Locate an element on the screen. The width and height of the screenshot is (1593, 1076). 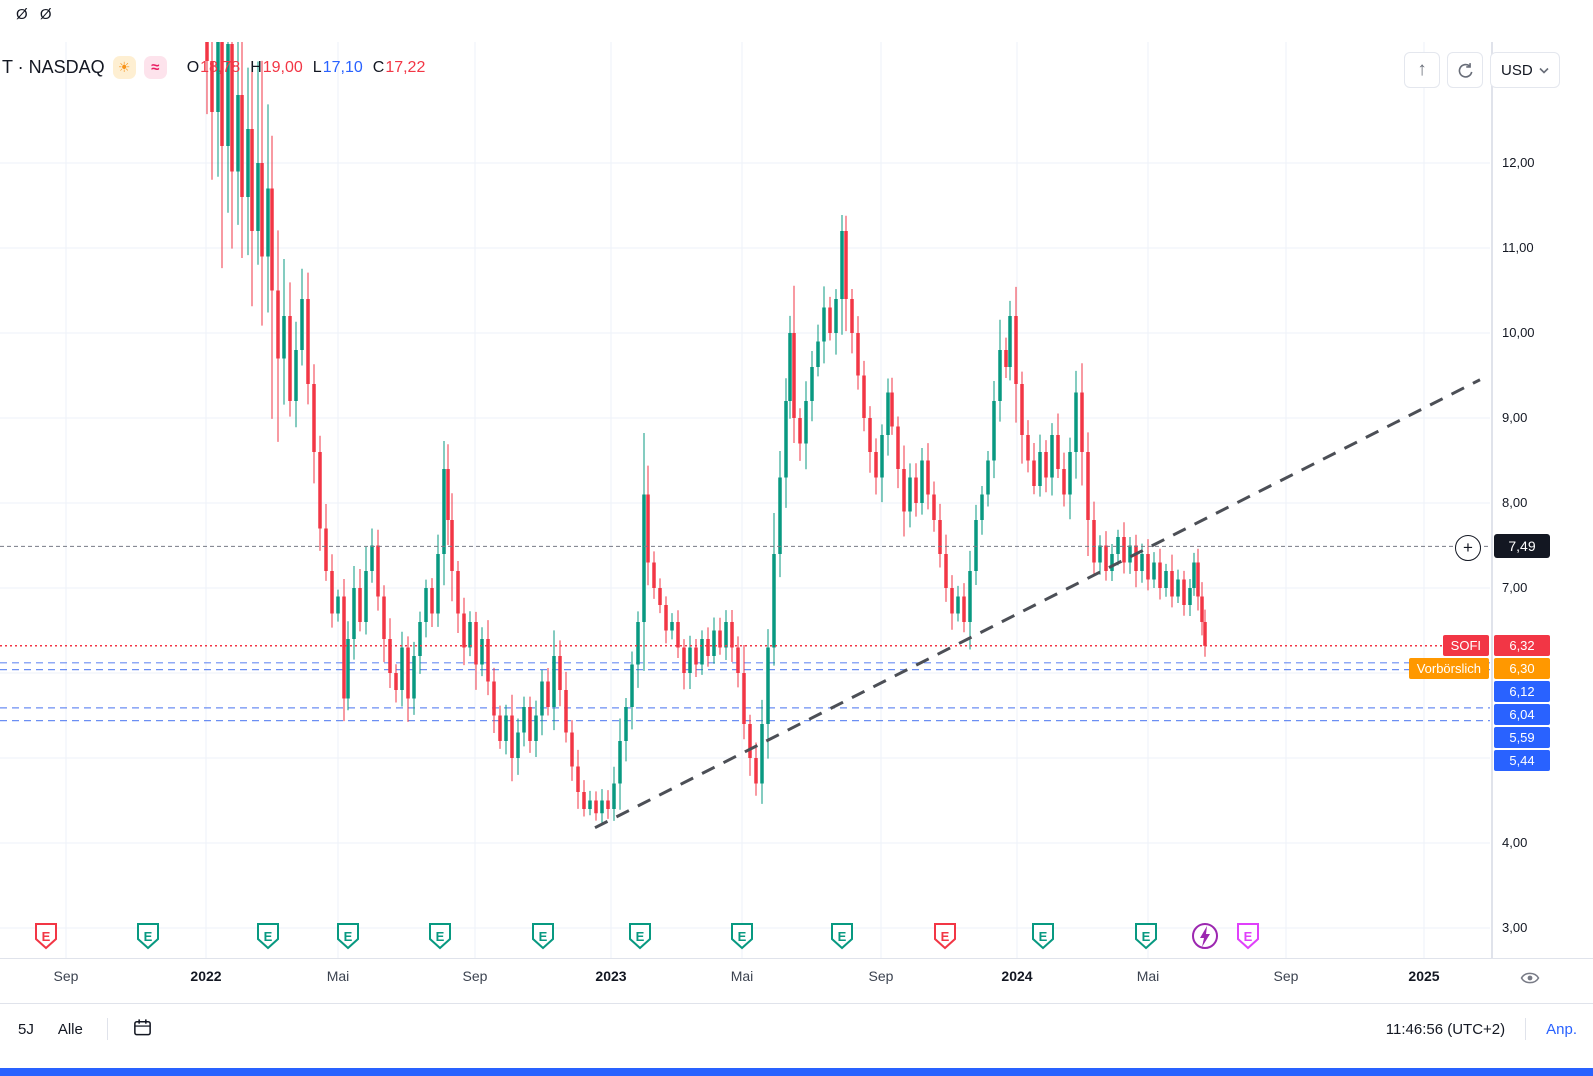
ohlc-l: L 17,10 is located at coordinates (337, 67).